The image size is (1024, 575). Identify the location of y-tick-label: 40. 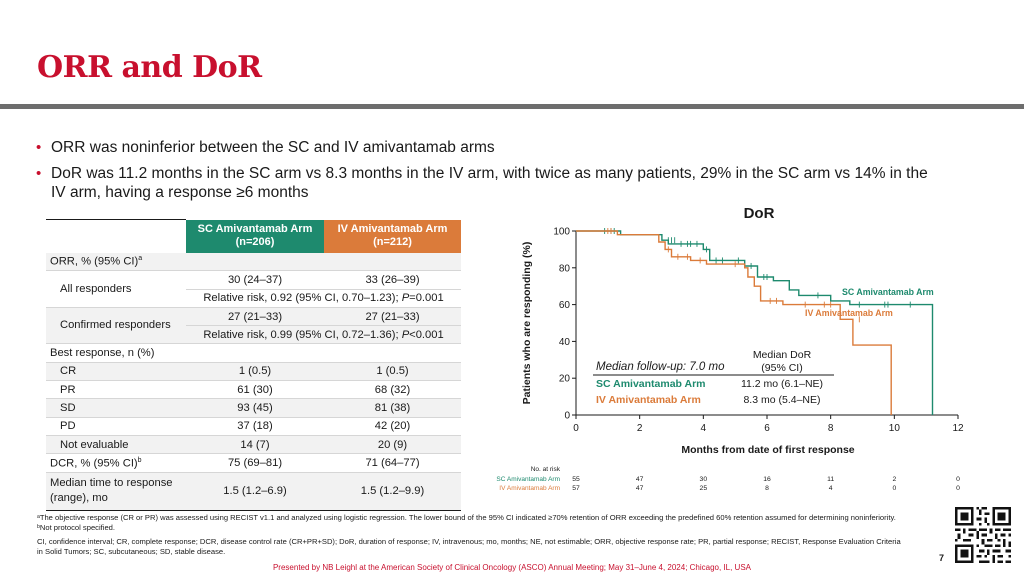
(565, 342).